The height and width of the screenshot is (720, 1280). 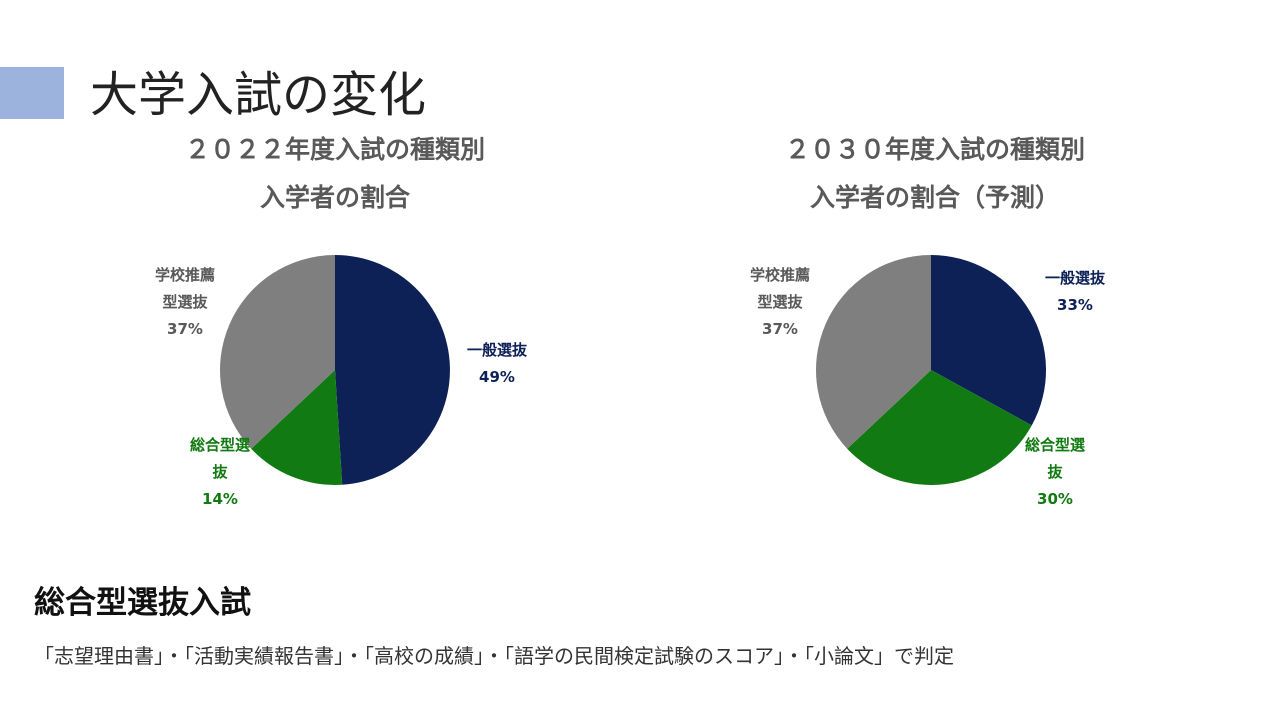 What do you see at coordinates (989, 340) in the screenshot?
I see `pie-1-slice-general` at bounding box center [989, 340].